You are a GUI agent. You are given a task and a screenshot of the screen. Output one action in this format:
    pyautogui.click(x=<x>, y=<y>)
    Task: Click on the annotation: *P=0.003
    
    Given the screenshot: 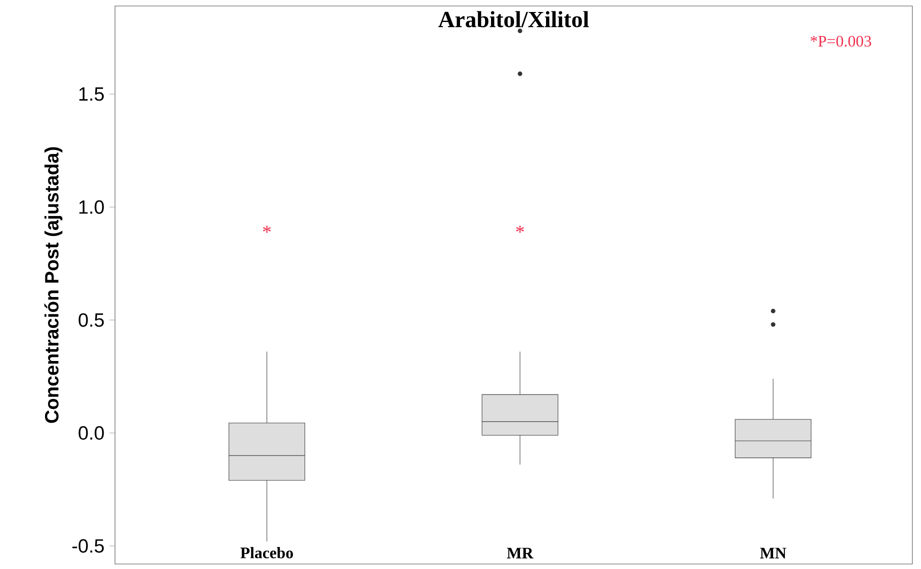 What is the action you would take?
    pyautogui.click(x=841, y=41)
    